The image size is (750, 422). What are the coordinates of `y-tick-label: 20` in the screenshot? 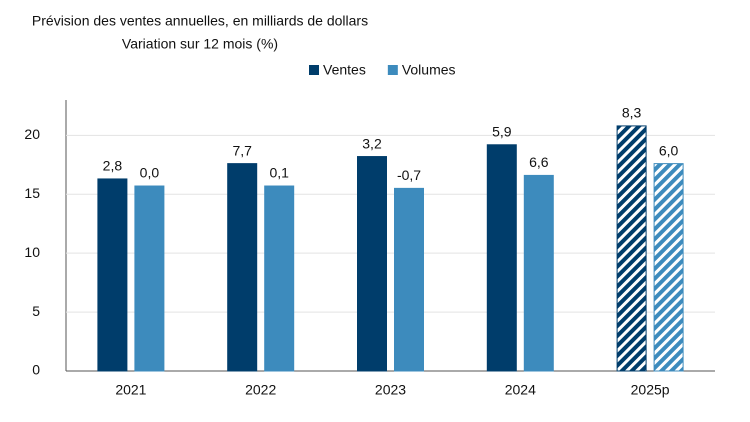 It's located at (32, 134).